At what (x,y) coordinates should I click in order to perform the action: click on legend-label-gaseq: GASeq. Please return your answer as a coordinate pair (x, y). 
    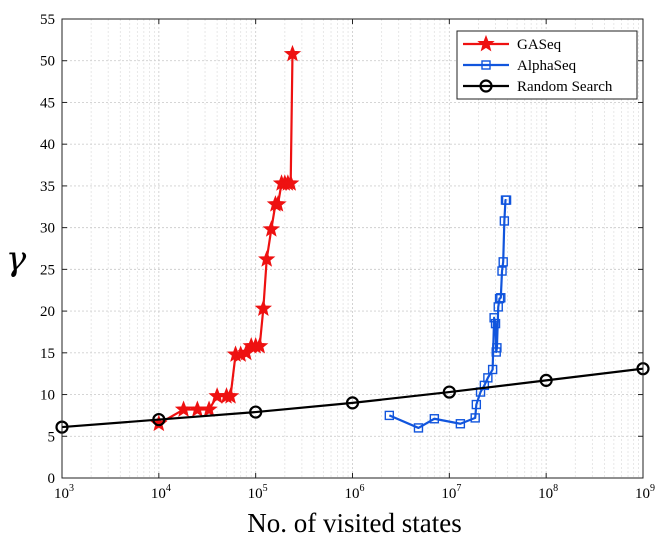
    Looking at the image, I should click on (539, 45).